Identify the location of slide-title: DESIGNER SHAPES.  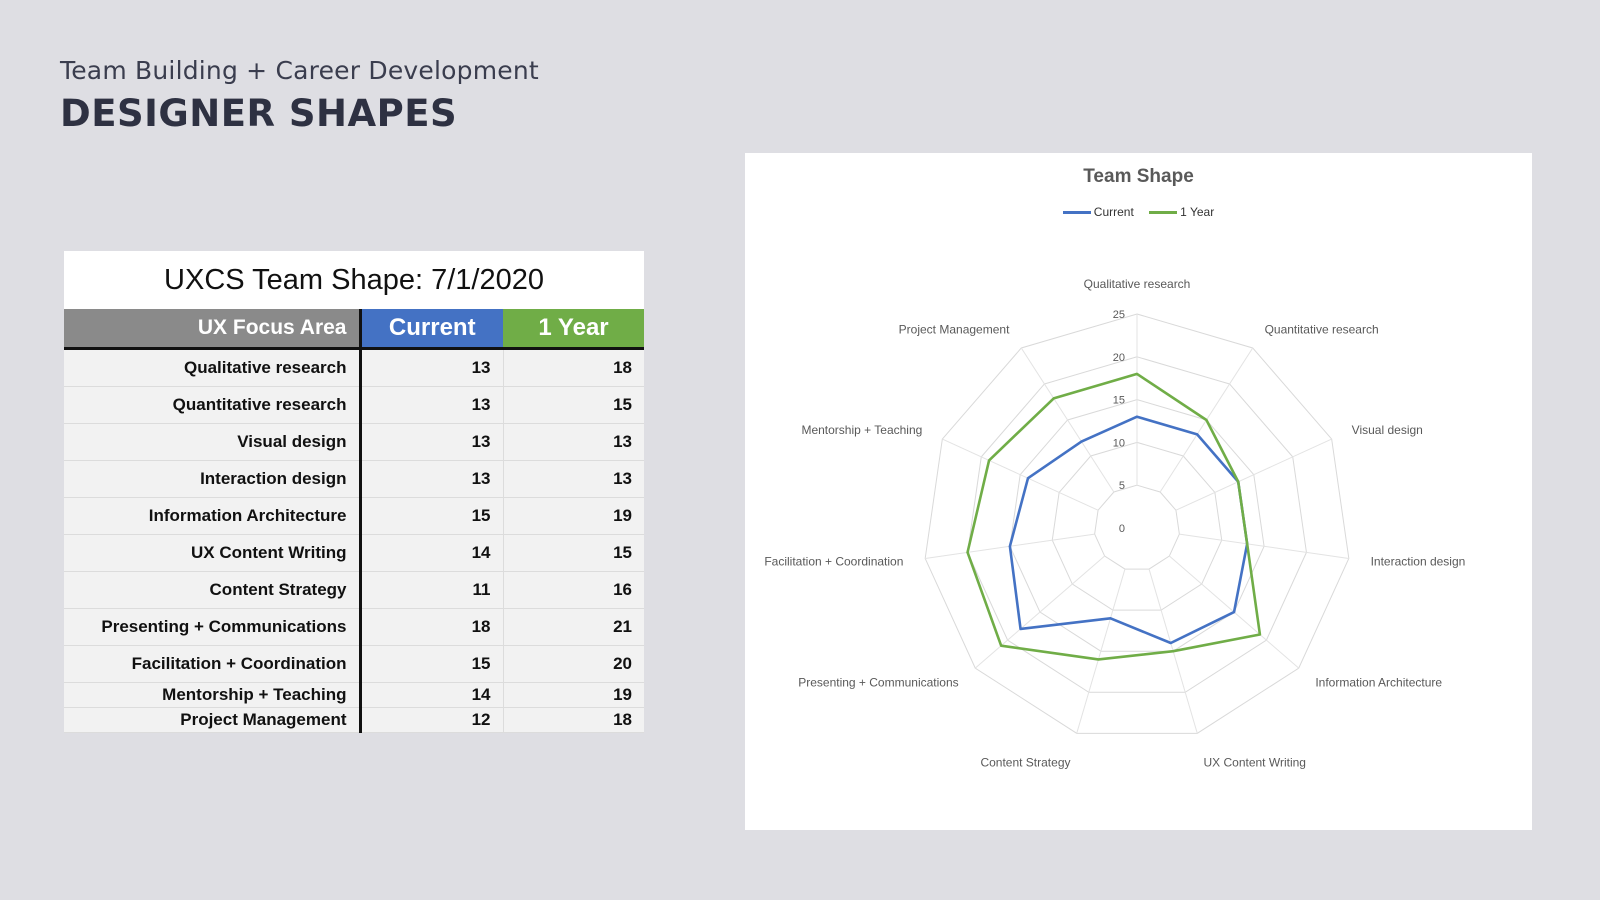
(259, 113).